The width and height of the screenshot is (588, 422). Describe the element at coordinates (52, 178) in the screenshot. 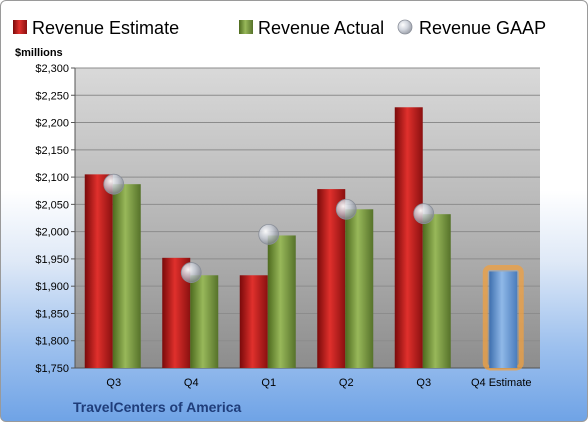

I see `y-tick-label: $2,100` at that location.